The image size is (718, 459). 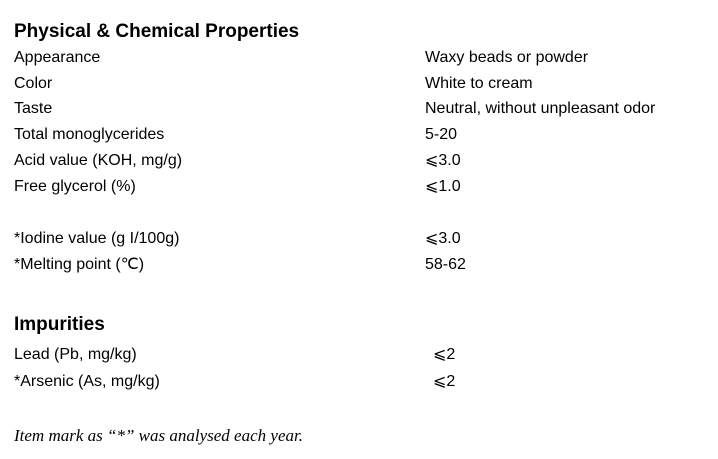 What do you see at coordinates (98, 160) in the screenshot?
I see `property-label: Acid value (KOH, mg/g)` at bounding box center [98, 160].